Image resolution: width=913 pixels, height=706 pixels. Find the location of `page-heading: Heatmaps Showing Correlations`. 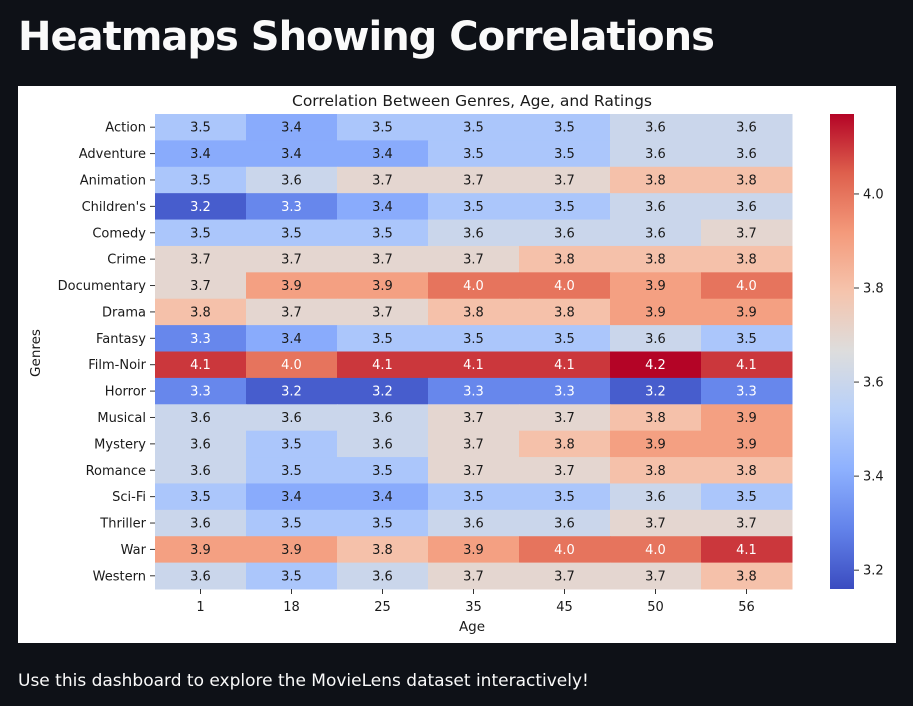

page-heading: Heatmaps Showing Correlations is located at coordinates (366, 37).